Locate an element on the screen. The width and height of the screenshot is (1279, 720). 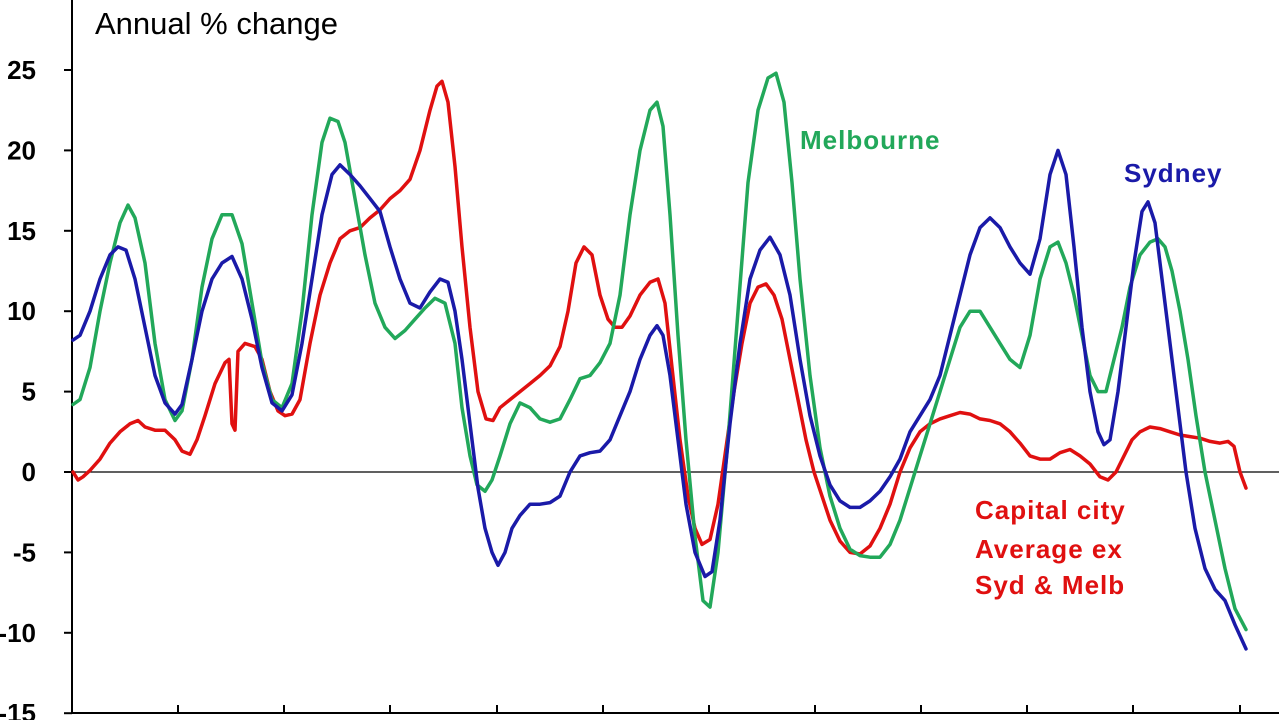
y-tick-label: 10 is located at coordinates (21, 311).